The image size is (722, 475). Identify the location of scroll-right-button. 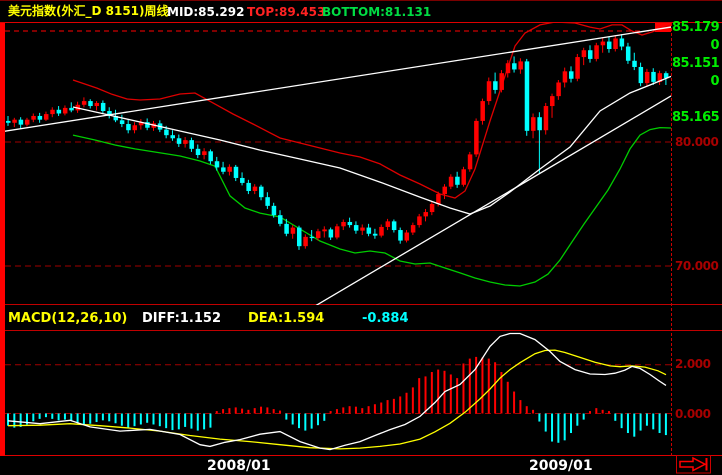
(694, 464).